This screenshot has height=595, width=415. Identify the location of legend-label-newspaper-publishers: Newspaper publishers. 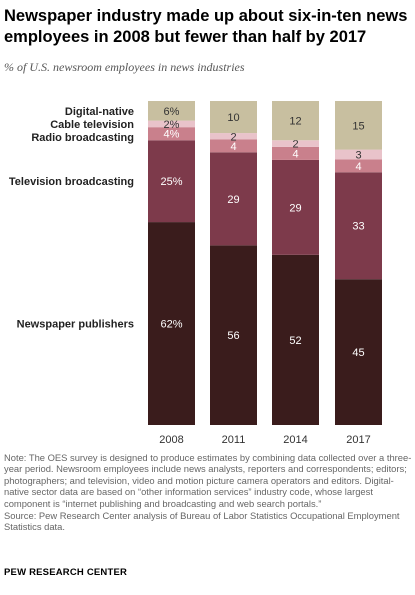
(75, 325).